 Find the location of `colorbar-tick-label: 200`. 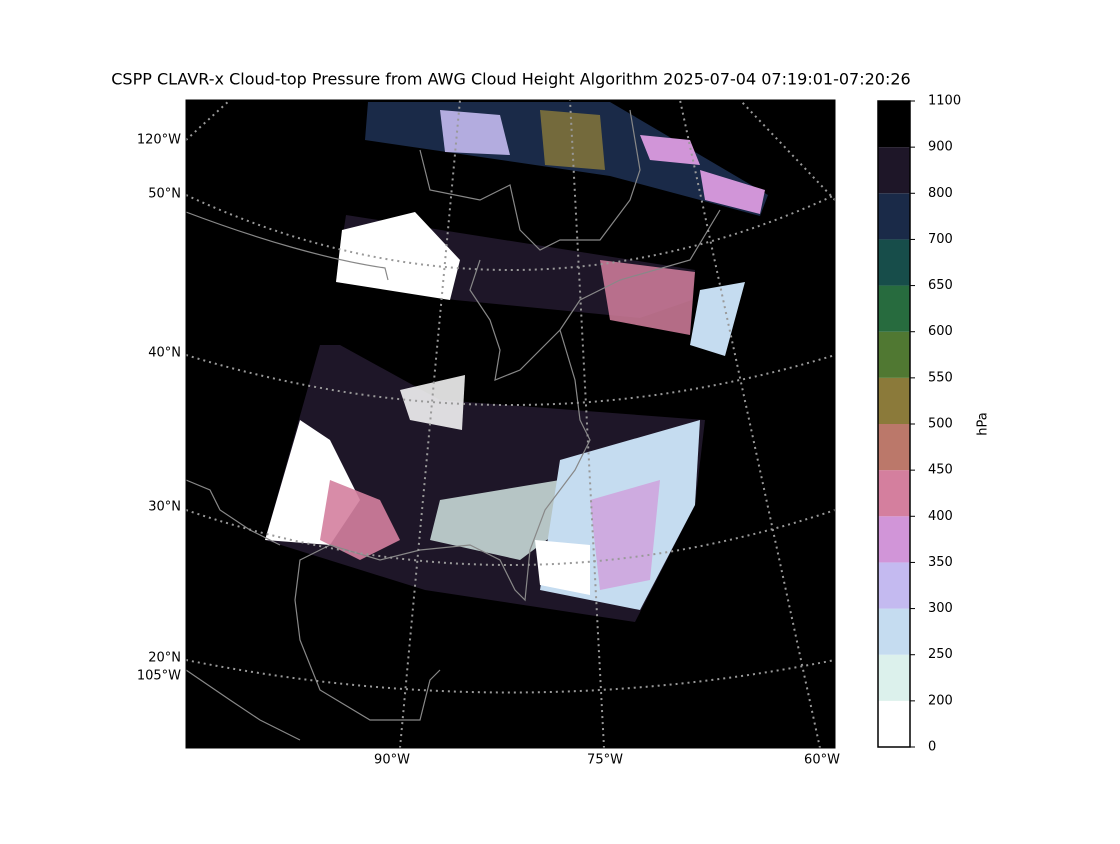

colorbar-tick-label: 200 is located at coordinates (940, 700).